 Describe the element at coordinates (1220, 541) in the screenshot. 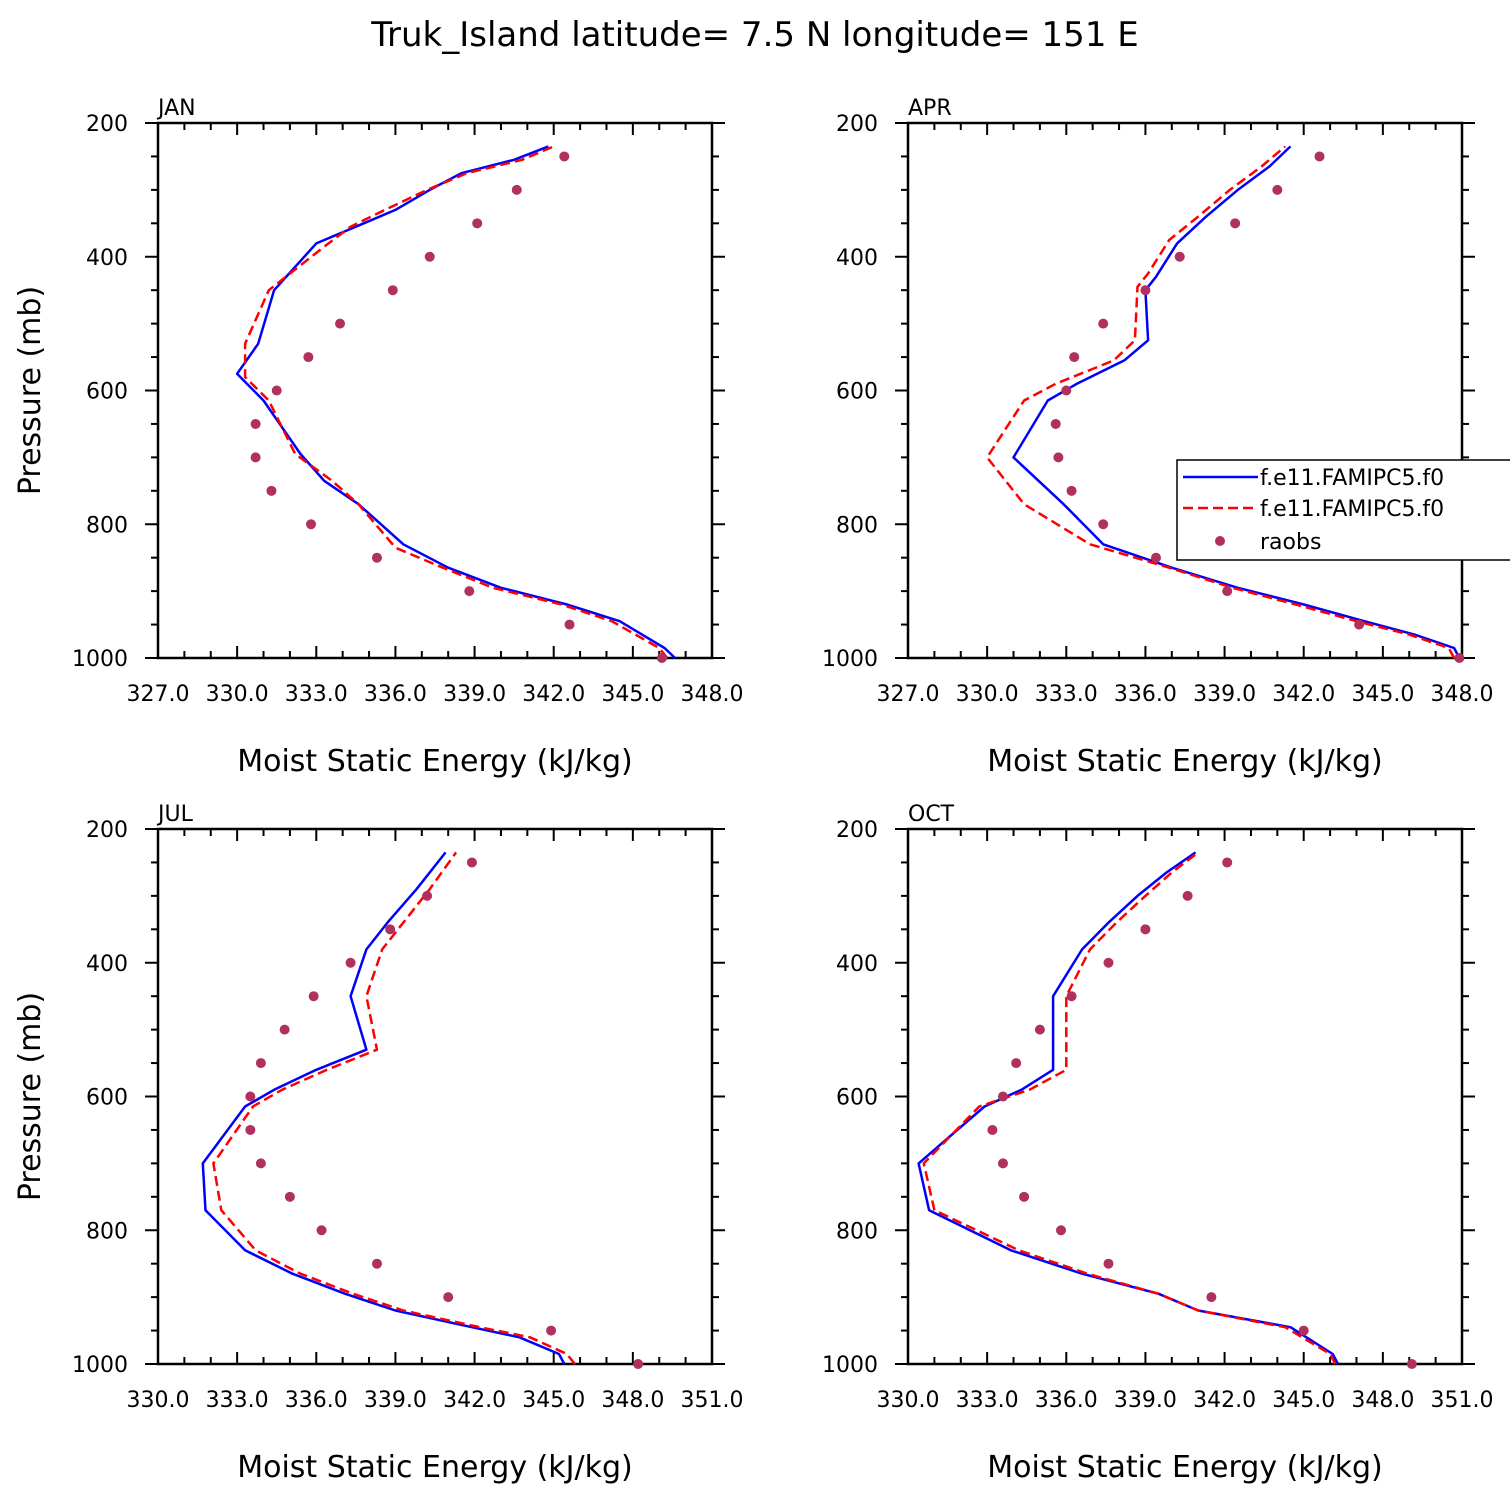

I see `legend-swatch-raobs` at that location.